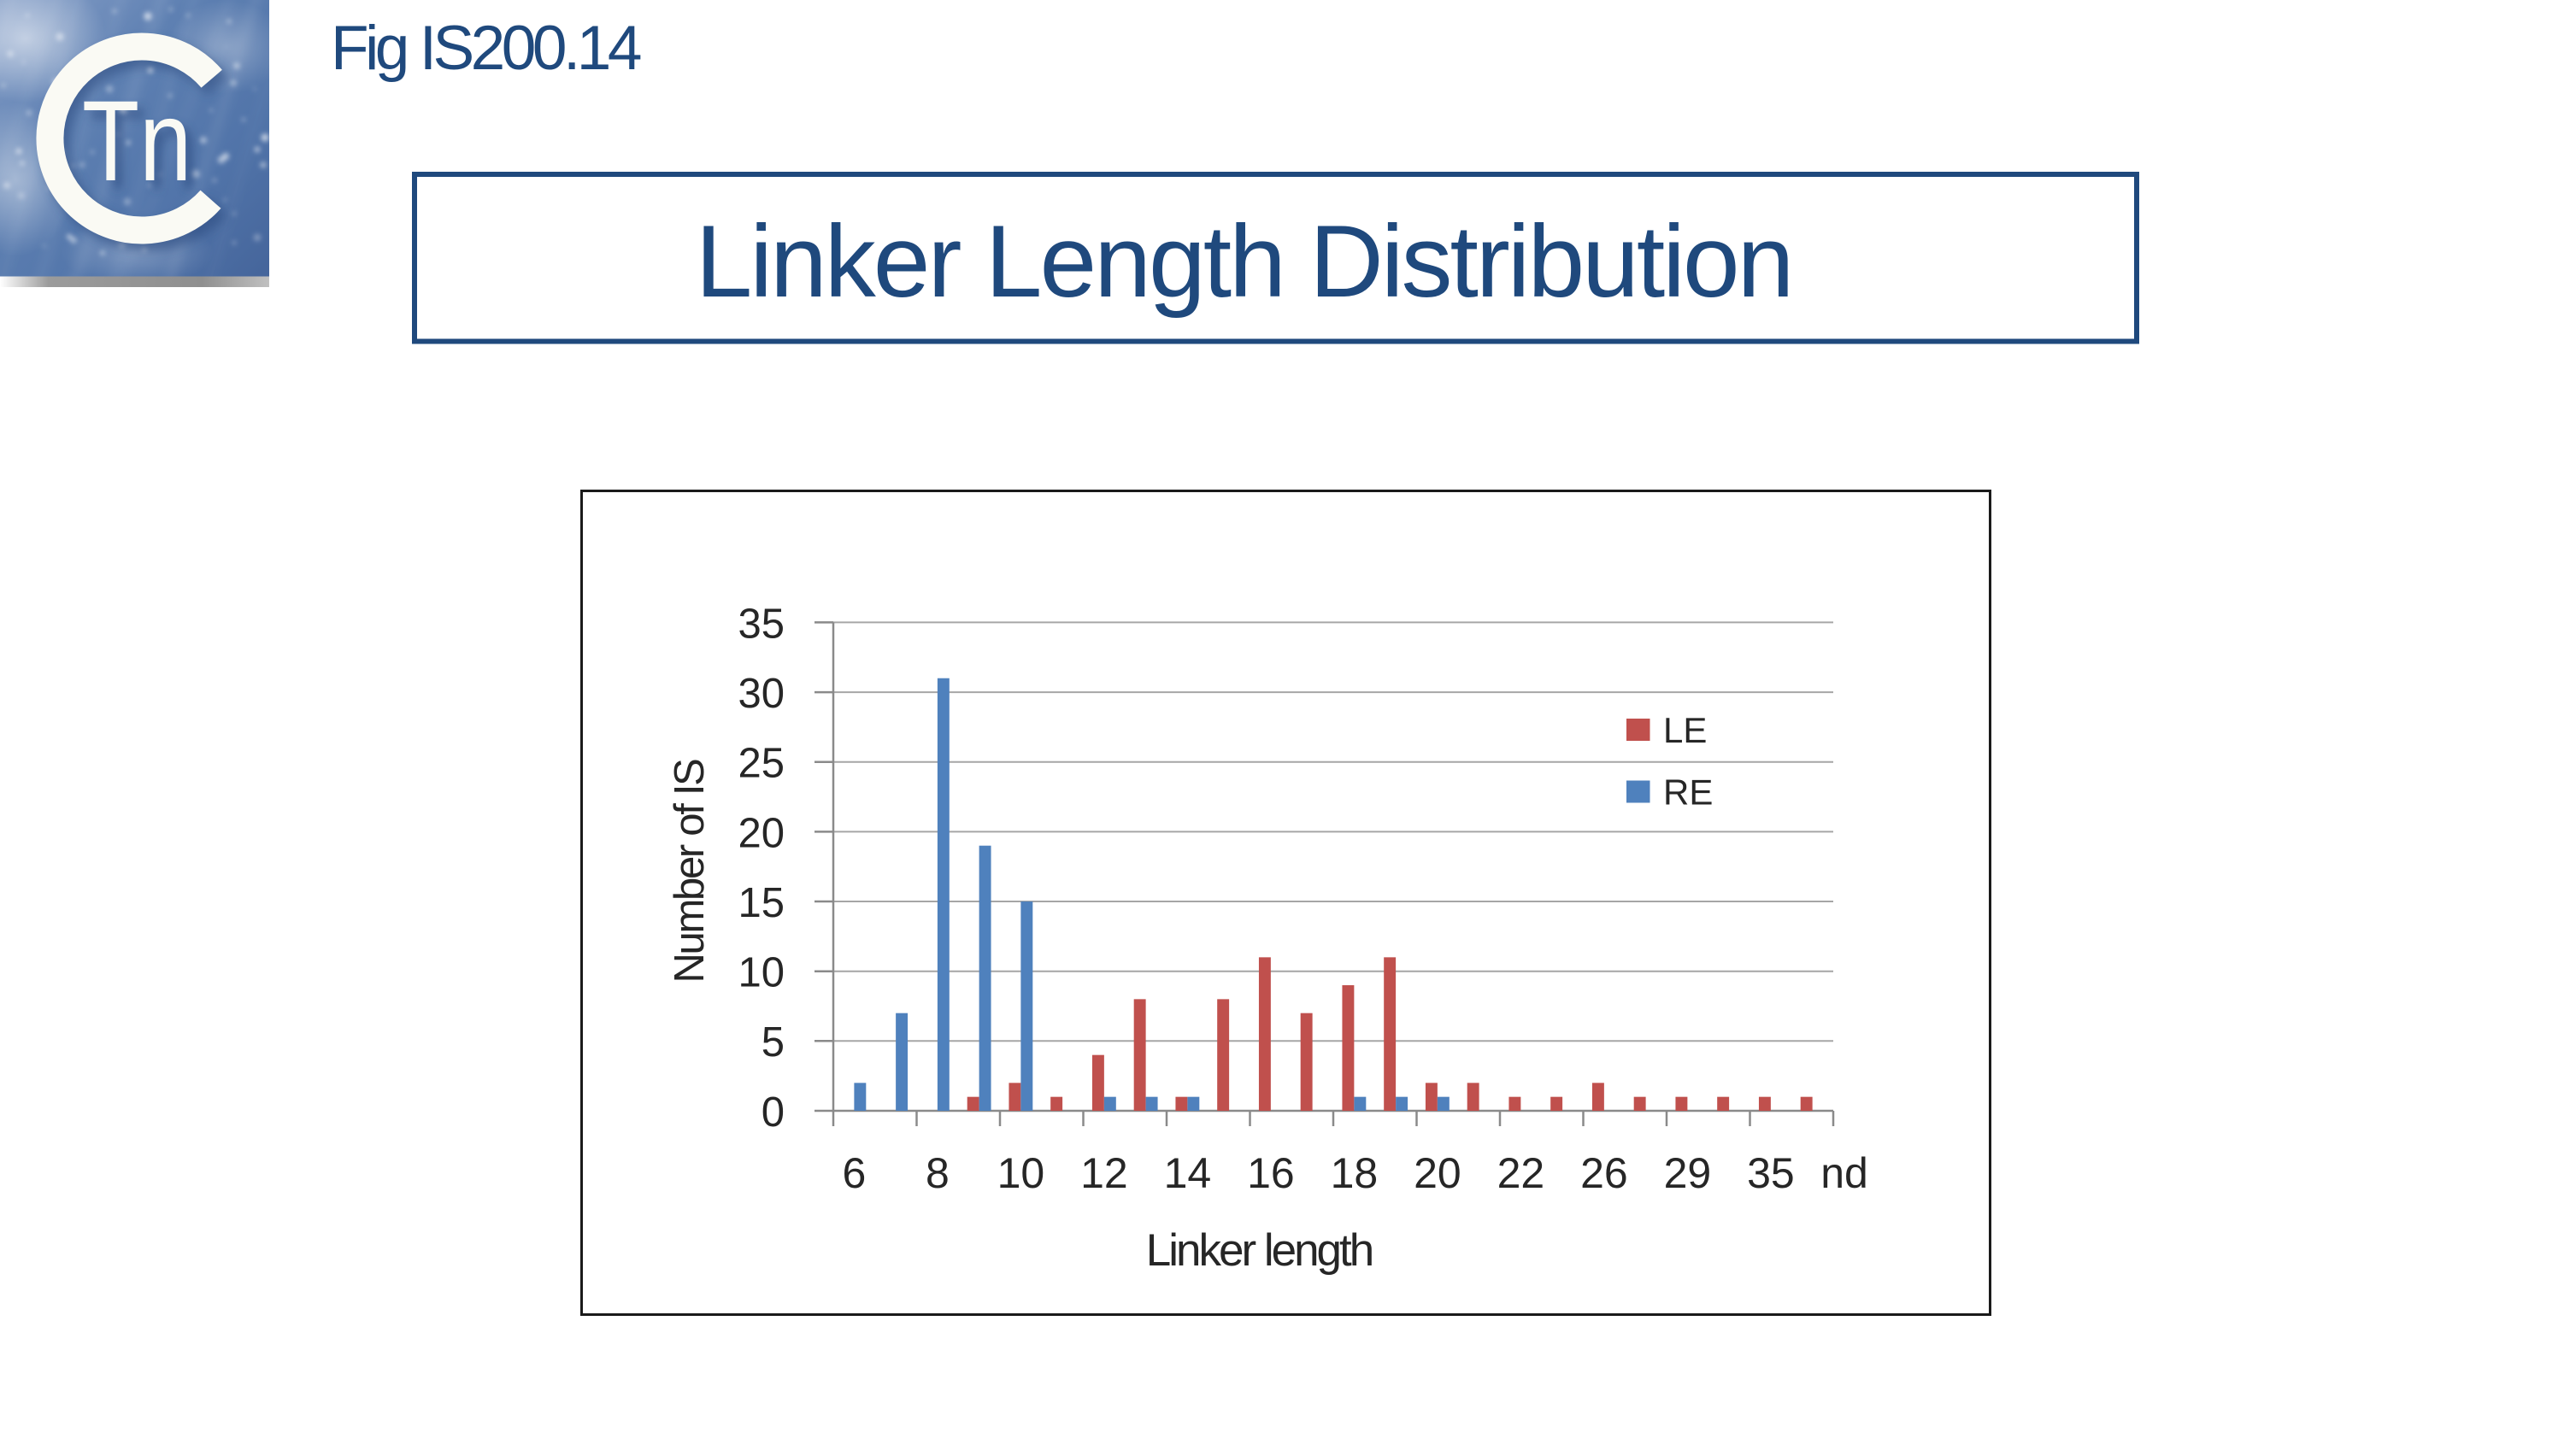  Describe the element at coordinates (486, 48) in the screenshot. I see `svg-text: Fig IS200.14` at that location.